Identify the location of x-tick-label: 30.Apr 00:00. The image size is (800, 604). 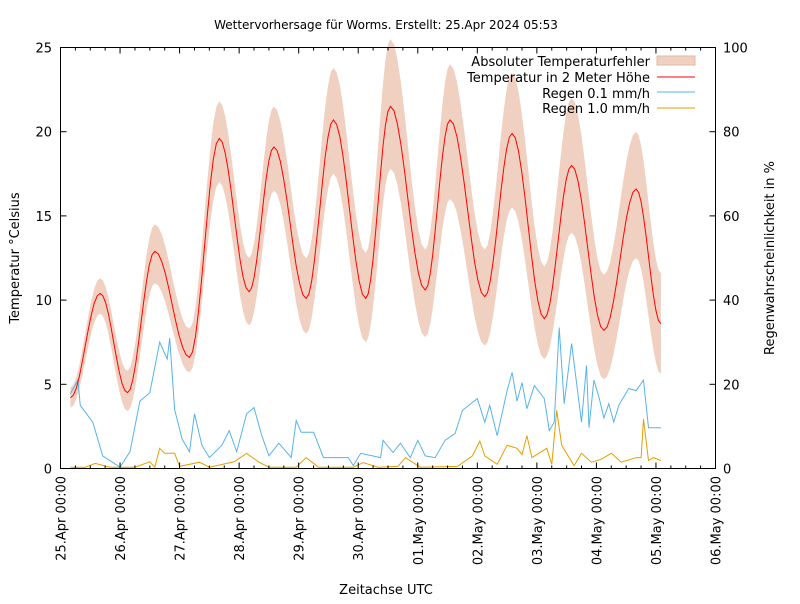
(359, 518).